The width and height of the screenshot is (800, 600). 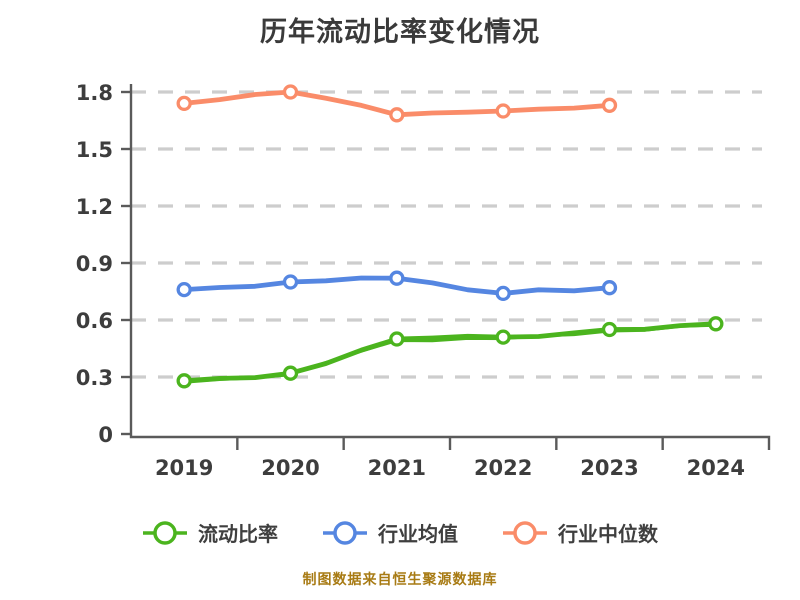 I want to click on x-tick-label: 2021, so click(x=397, y=468).